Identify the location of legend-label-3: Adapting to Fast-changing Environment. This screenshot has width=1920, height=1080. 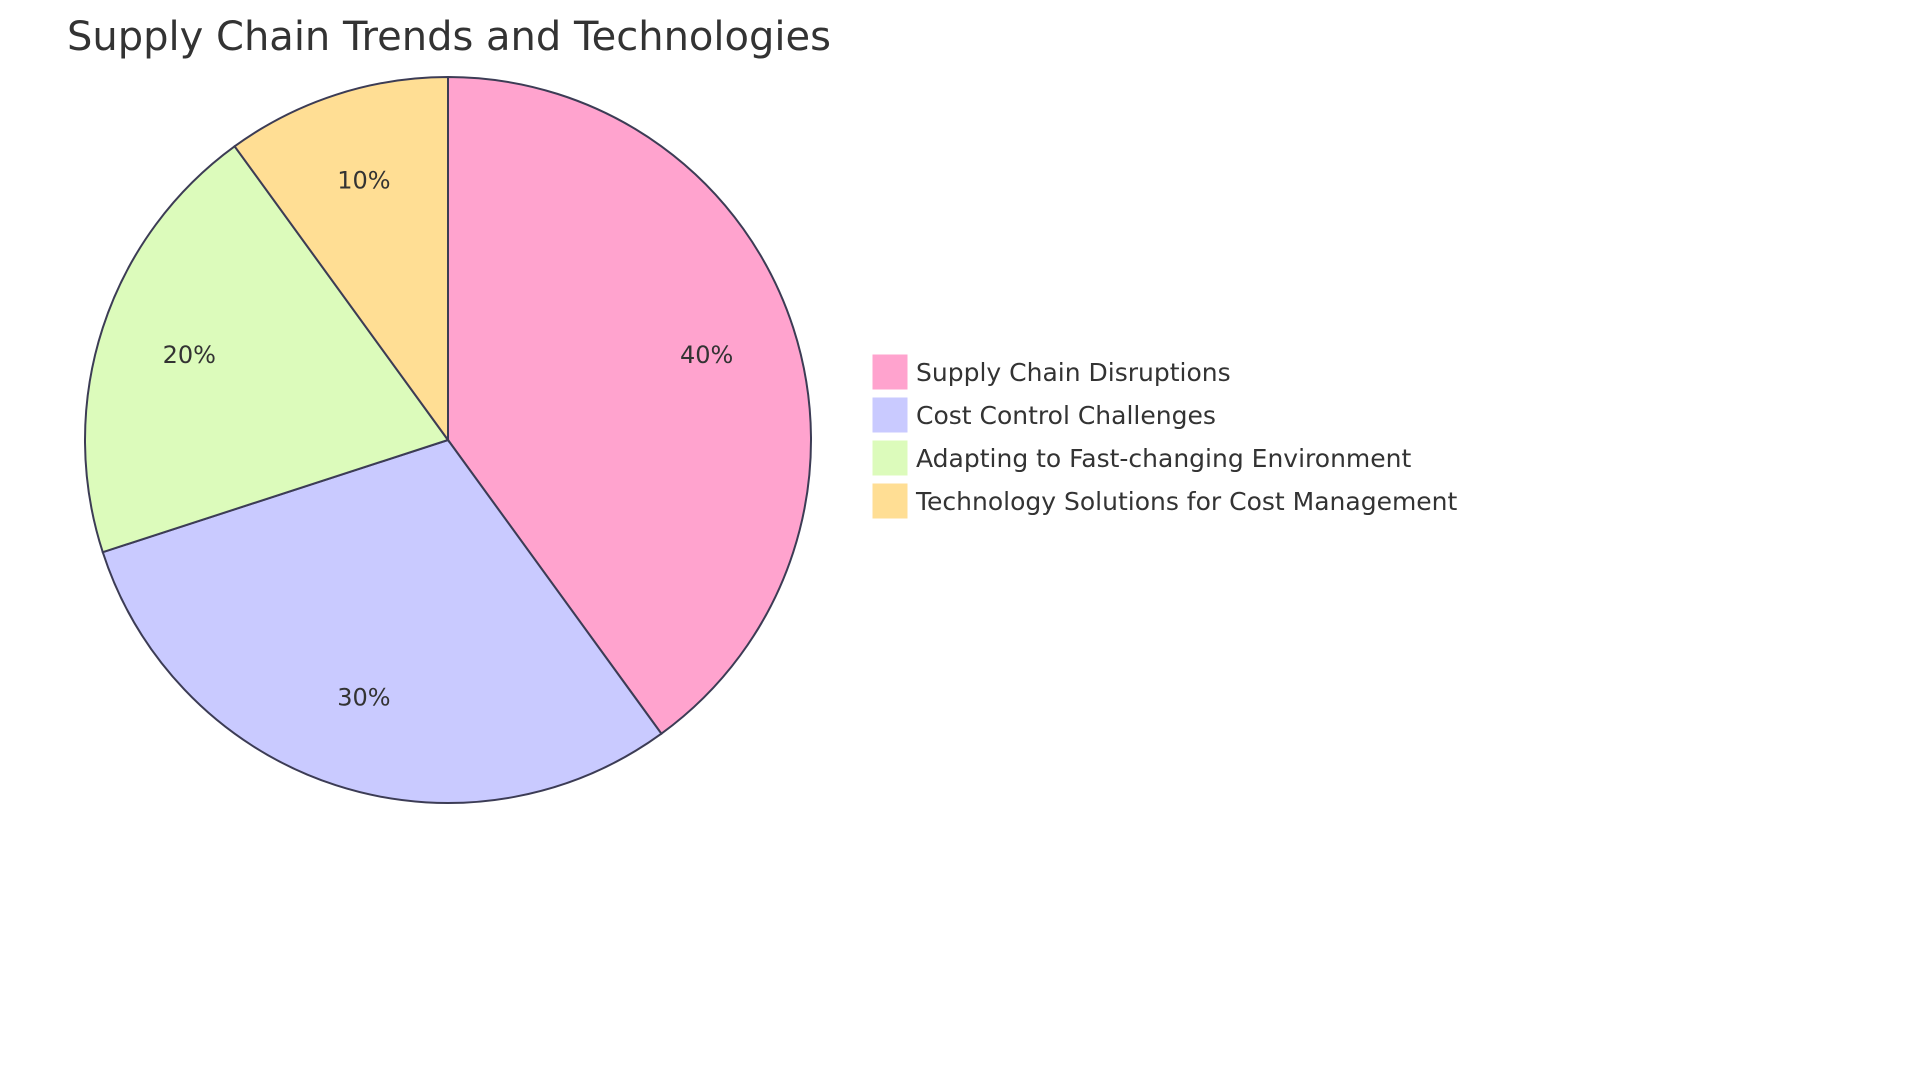
(1163, 458).